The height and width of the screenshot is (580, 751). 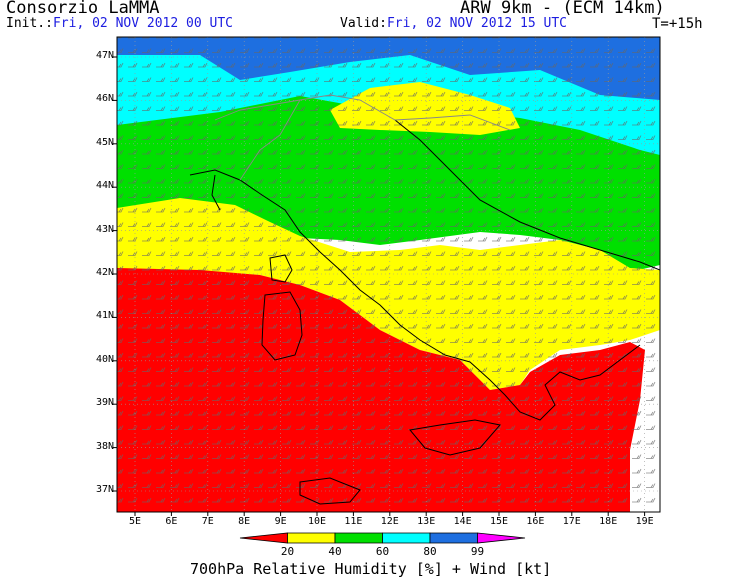 I want to click on longitude-label: 14E, so click(x=462, y=521).